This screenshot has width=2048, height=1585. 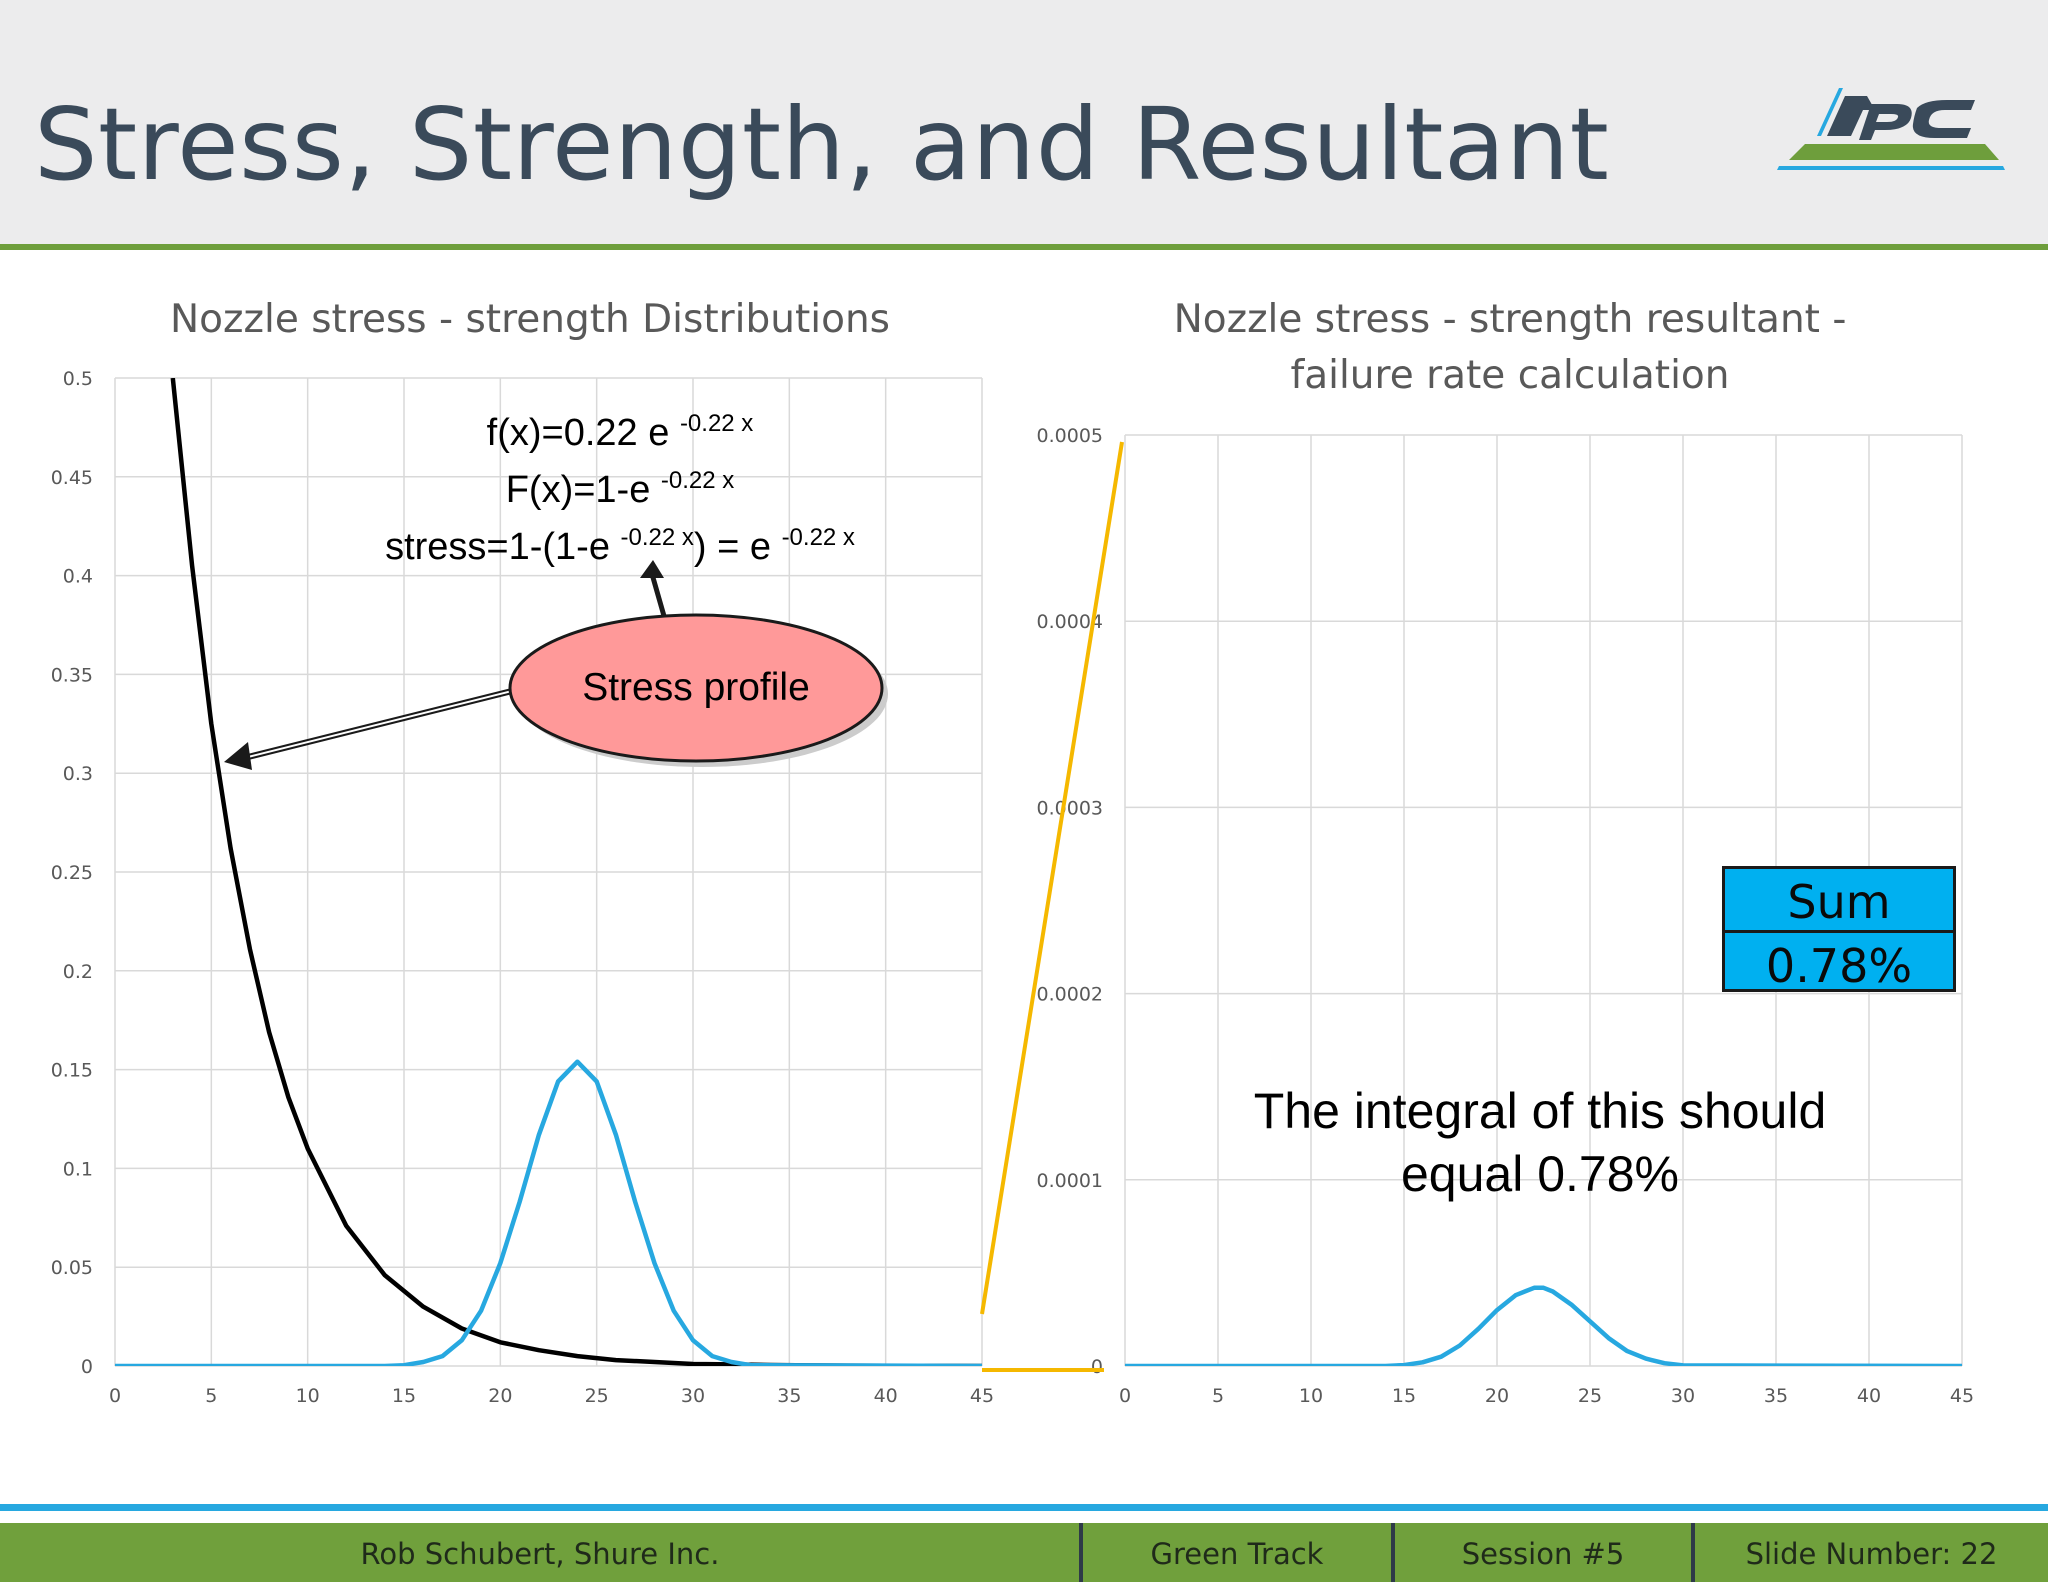 What do you see at coordinates (697, 480) in the screenshot?
I see `formula-2-exponent: -0.22 x` at bounding box center [697, 480].